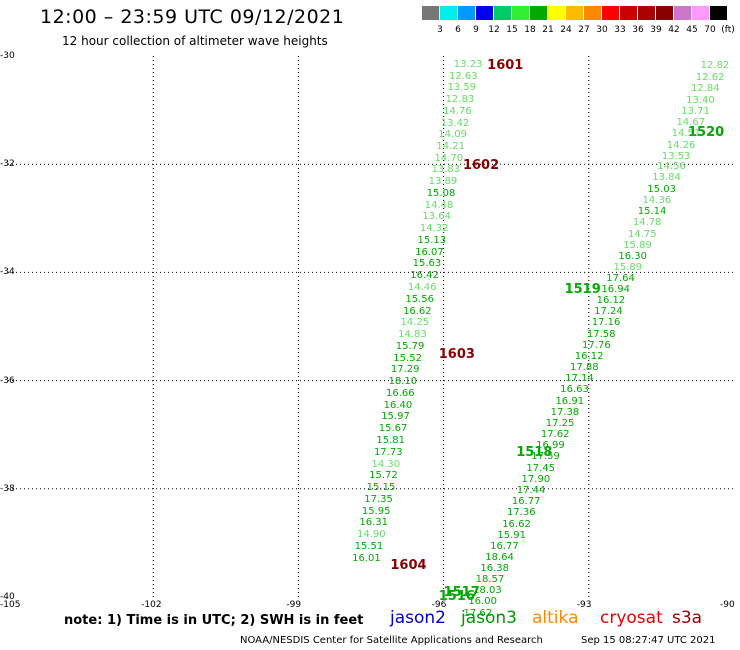 Image resolution: width=740 pixels, height=650 pixels. What do you see at coordinates (495, 568) in the screenshot?
I see `wave-height-value: 16.38` at bounding box center [495, 568].